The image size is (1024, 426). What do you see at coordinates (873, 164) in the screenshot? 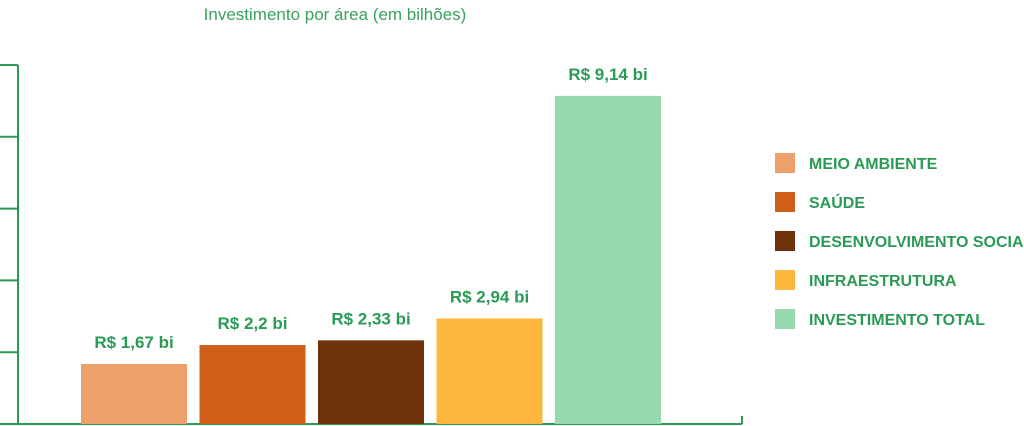
I see `legend-label: MEIO AMBIENTE` at bounding box center [873, 164].